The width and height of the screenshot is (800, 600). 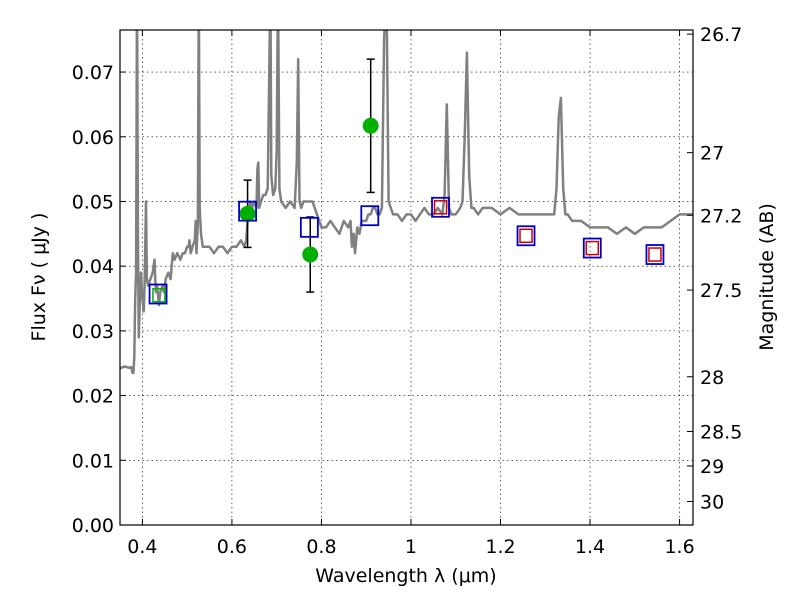 What do you see at coordinates (712, 378) in the screenshot?
I see `right-tick-label: 28` at bounding box center [712, 378].